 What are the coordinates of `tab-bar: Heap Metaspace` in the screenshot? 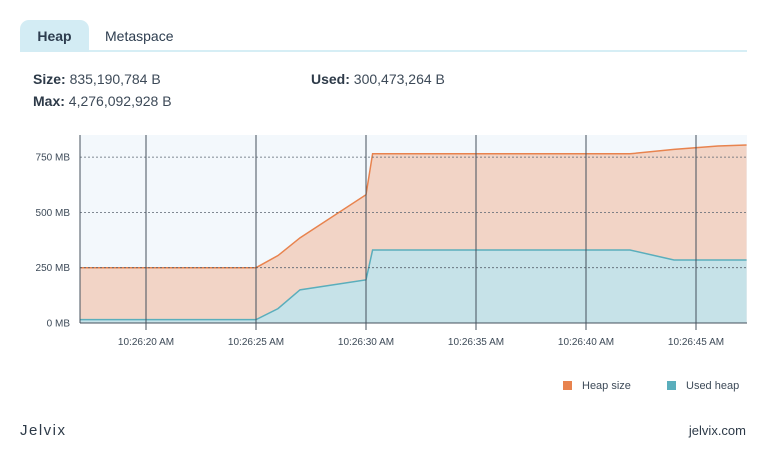 It's located at (383, 36).